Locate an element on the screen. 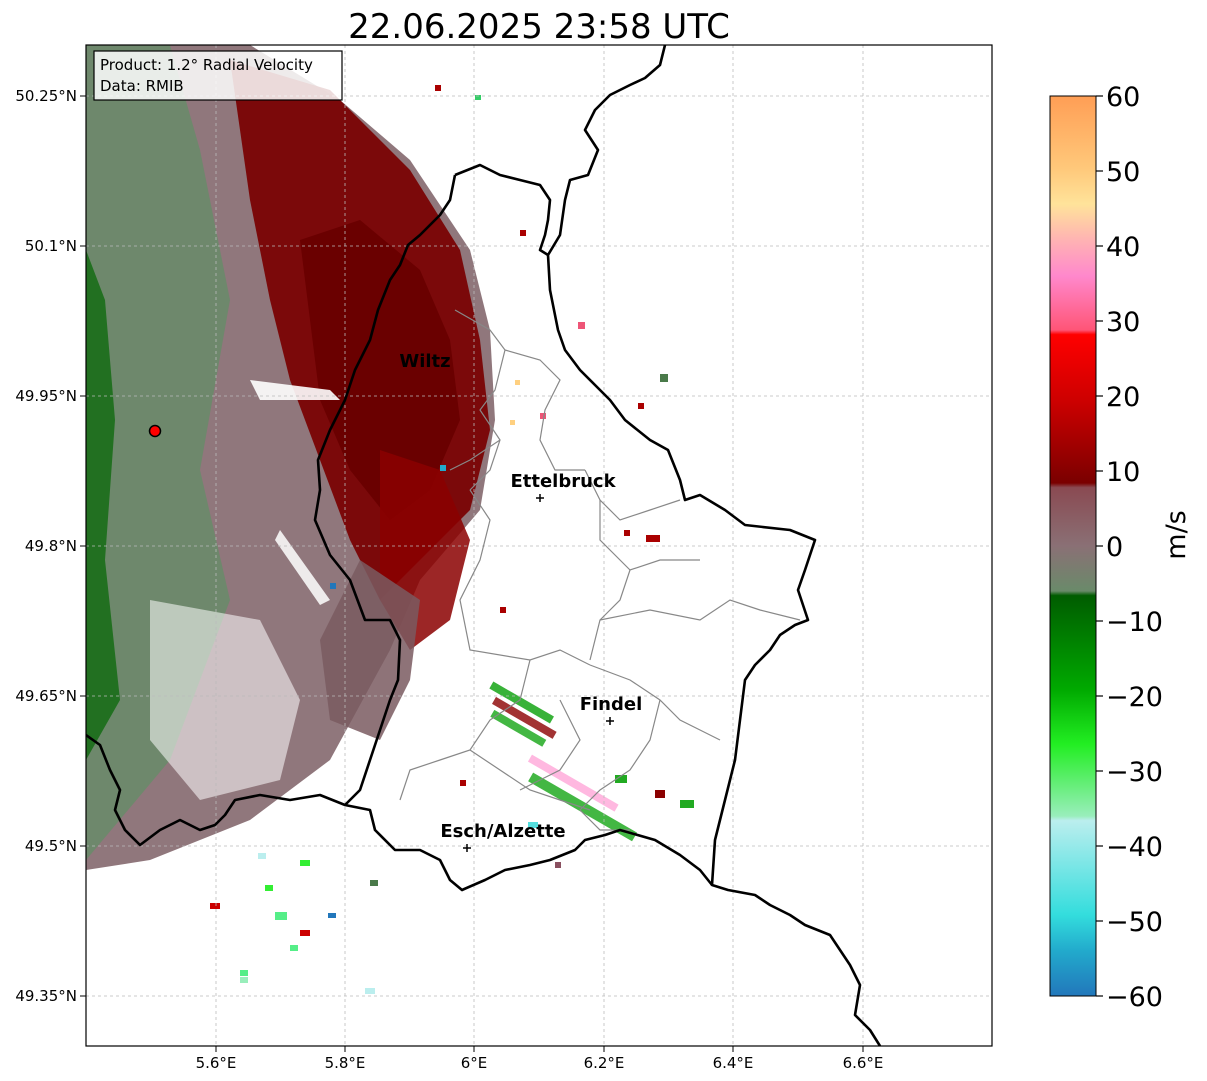 Image resolution: width=1207 pixels, height=1081 pixels. colorbar-tick: 40 is located at coordinates (1123, 247).